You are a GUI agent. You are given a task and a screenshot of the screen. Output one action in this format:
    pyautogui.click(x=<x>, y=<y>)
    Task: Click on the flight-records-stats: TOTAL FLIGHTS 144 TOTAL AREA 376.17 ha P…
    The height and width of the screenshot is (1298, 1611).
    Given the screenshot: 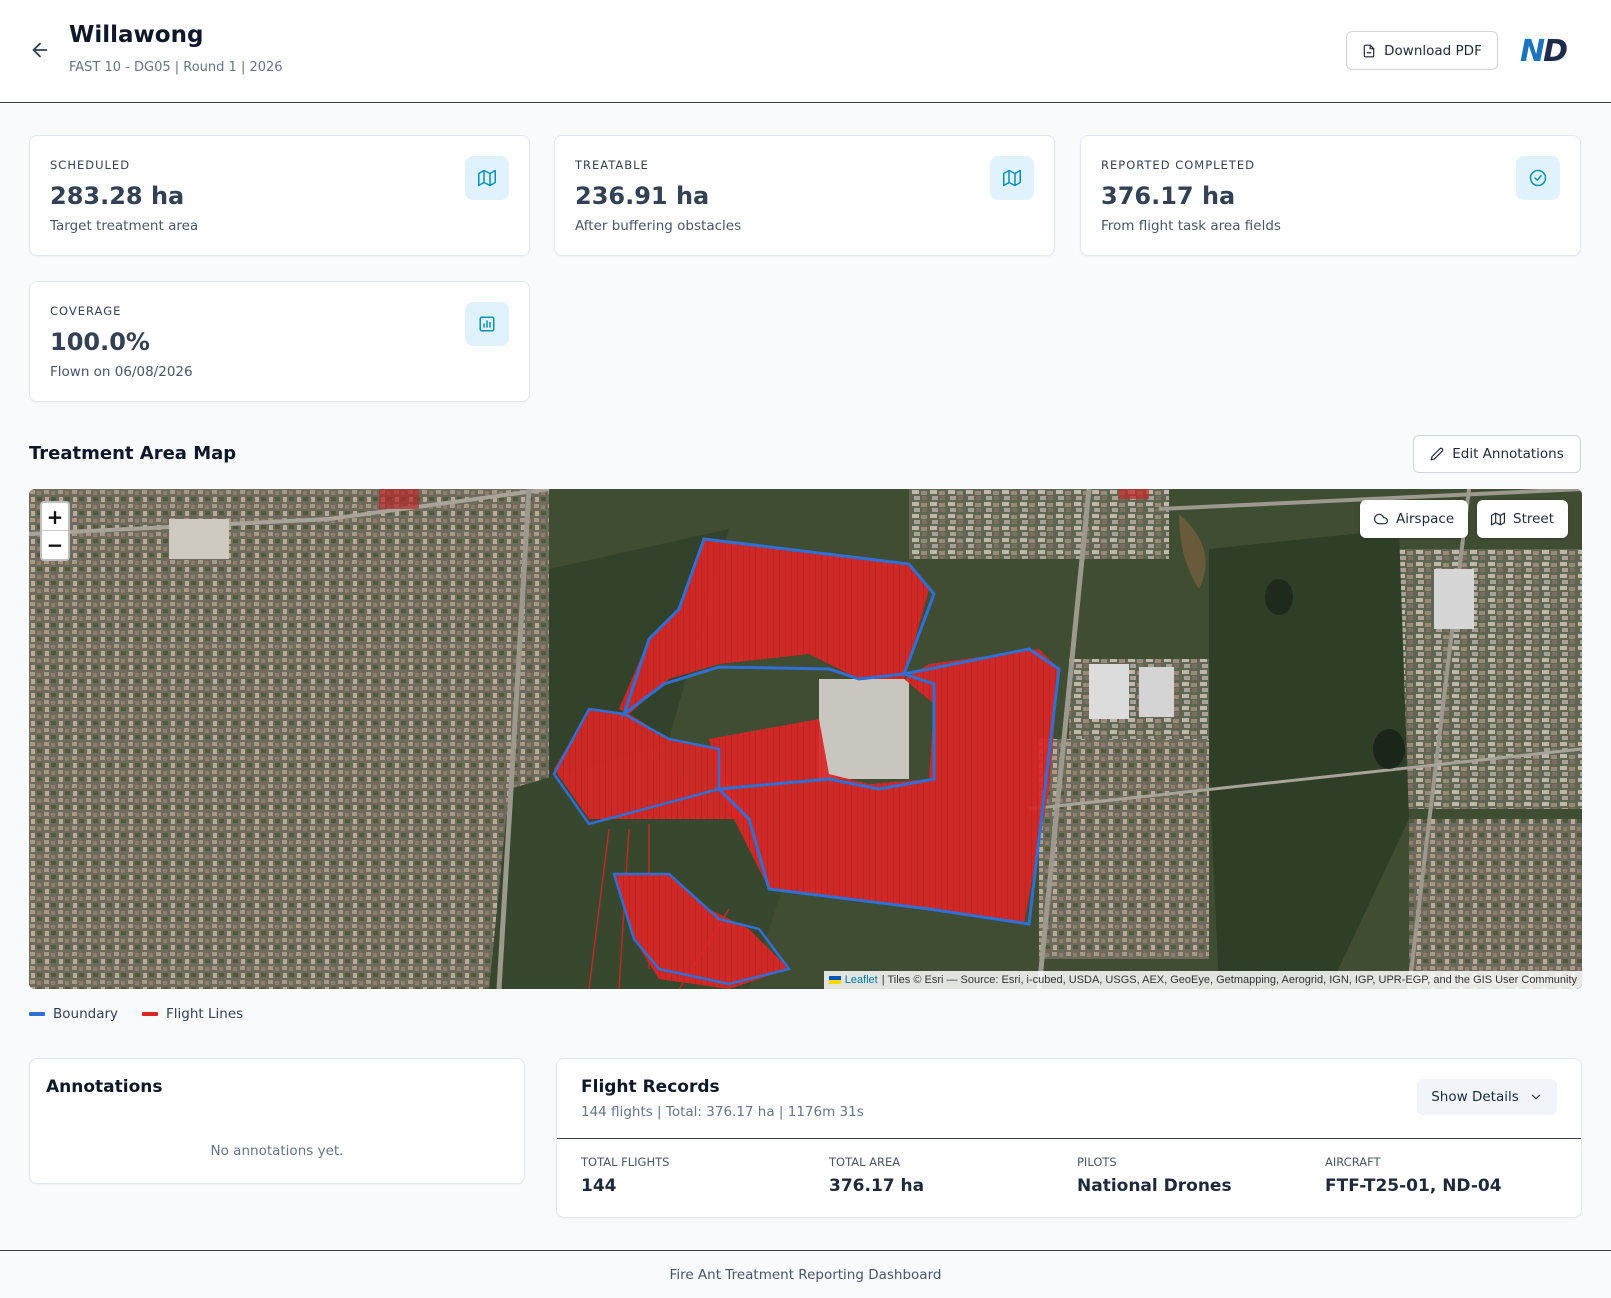 What is the action you would take?
    pyautogui.click(x=1069, y=1179)
    